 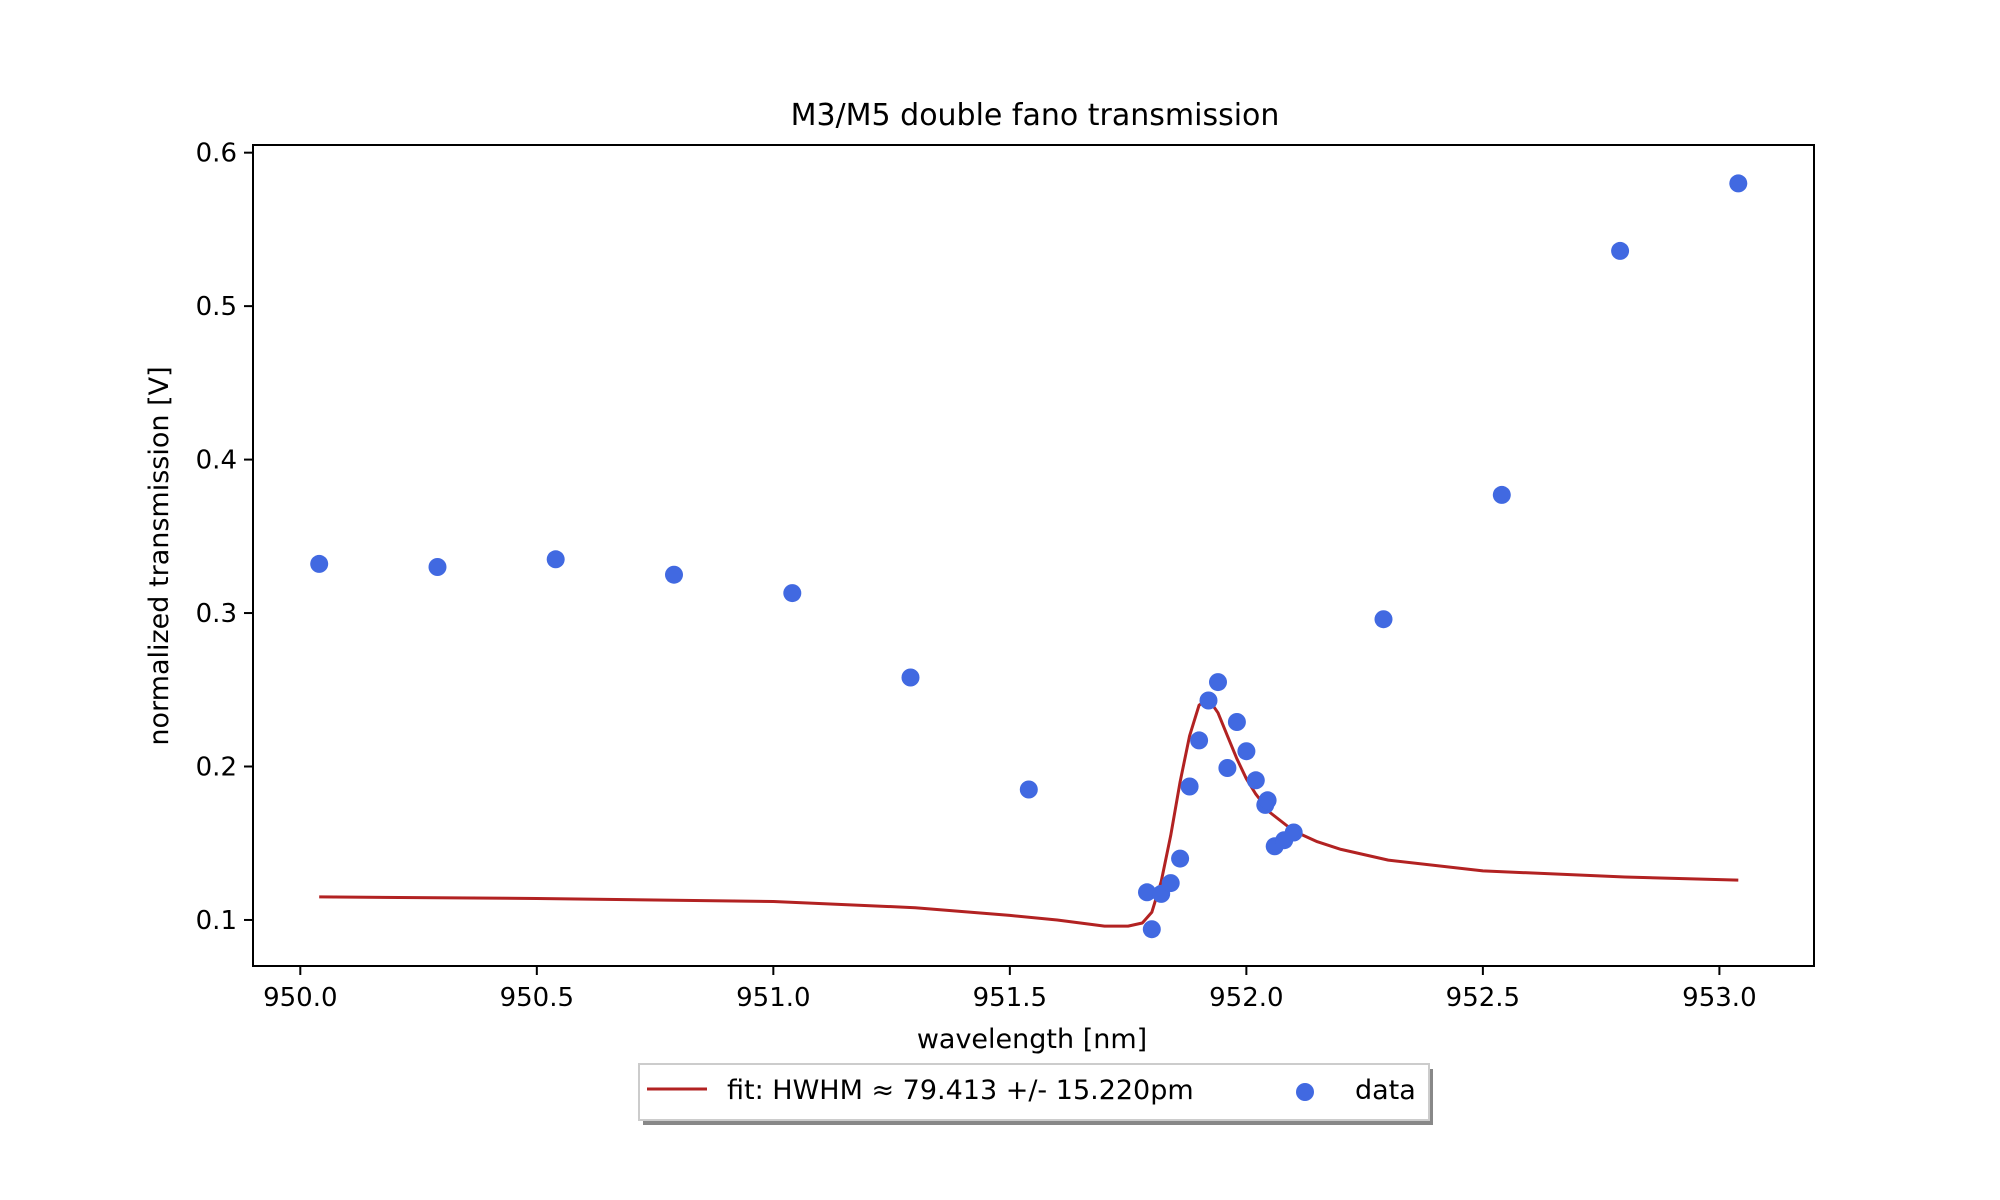 What do you see at coordinates (1010, 998) in the screenshot?
I see `x-tick-label: 951.5` at bounding box center [1010, 998].